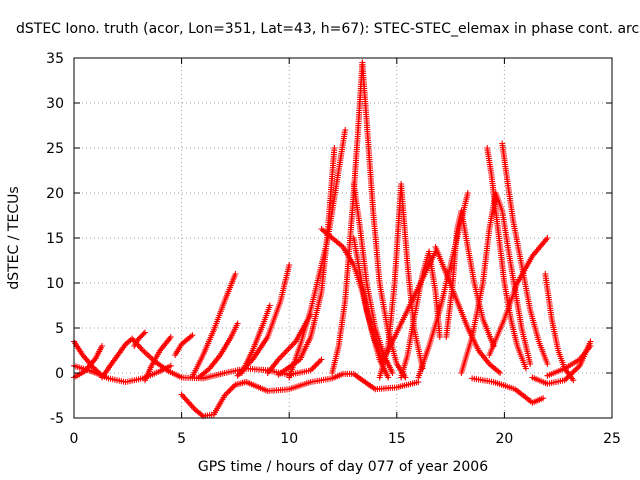  I want to click on y-tick-label: 20, so click(55, 194).